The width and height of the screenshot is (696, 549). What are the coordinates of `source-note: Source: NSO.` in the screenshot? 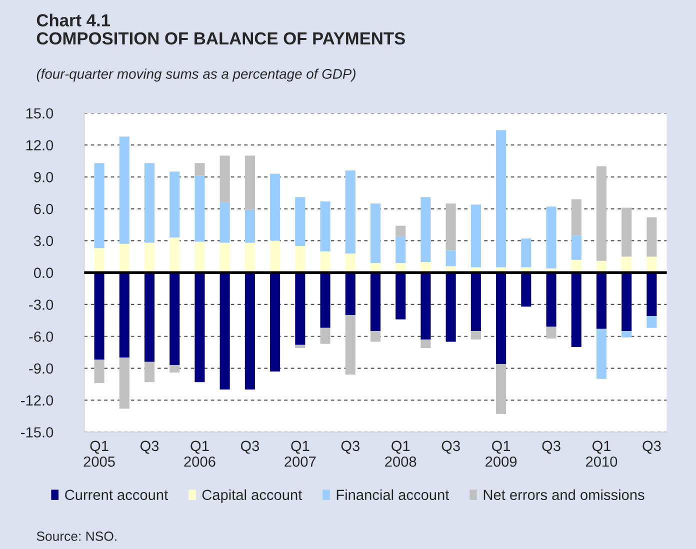 It's located at (76, 536).